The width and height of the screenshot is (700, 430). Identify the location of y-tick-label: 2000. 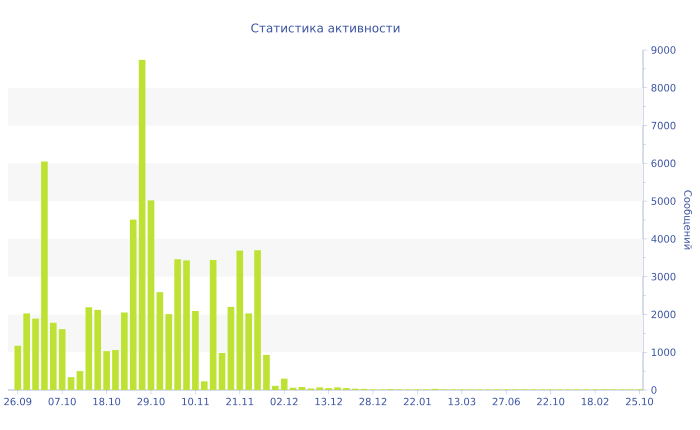
(664, 314).